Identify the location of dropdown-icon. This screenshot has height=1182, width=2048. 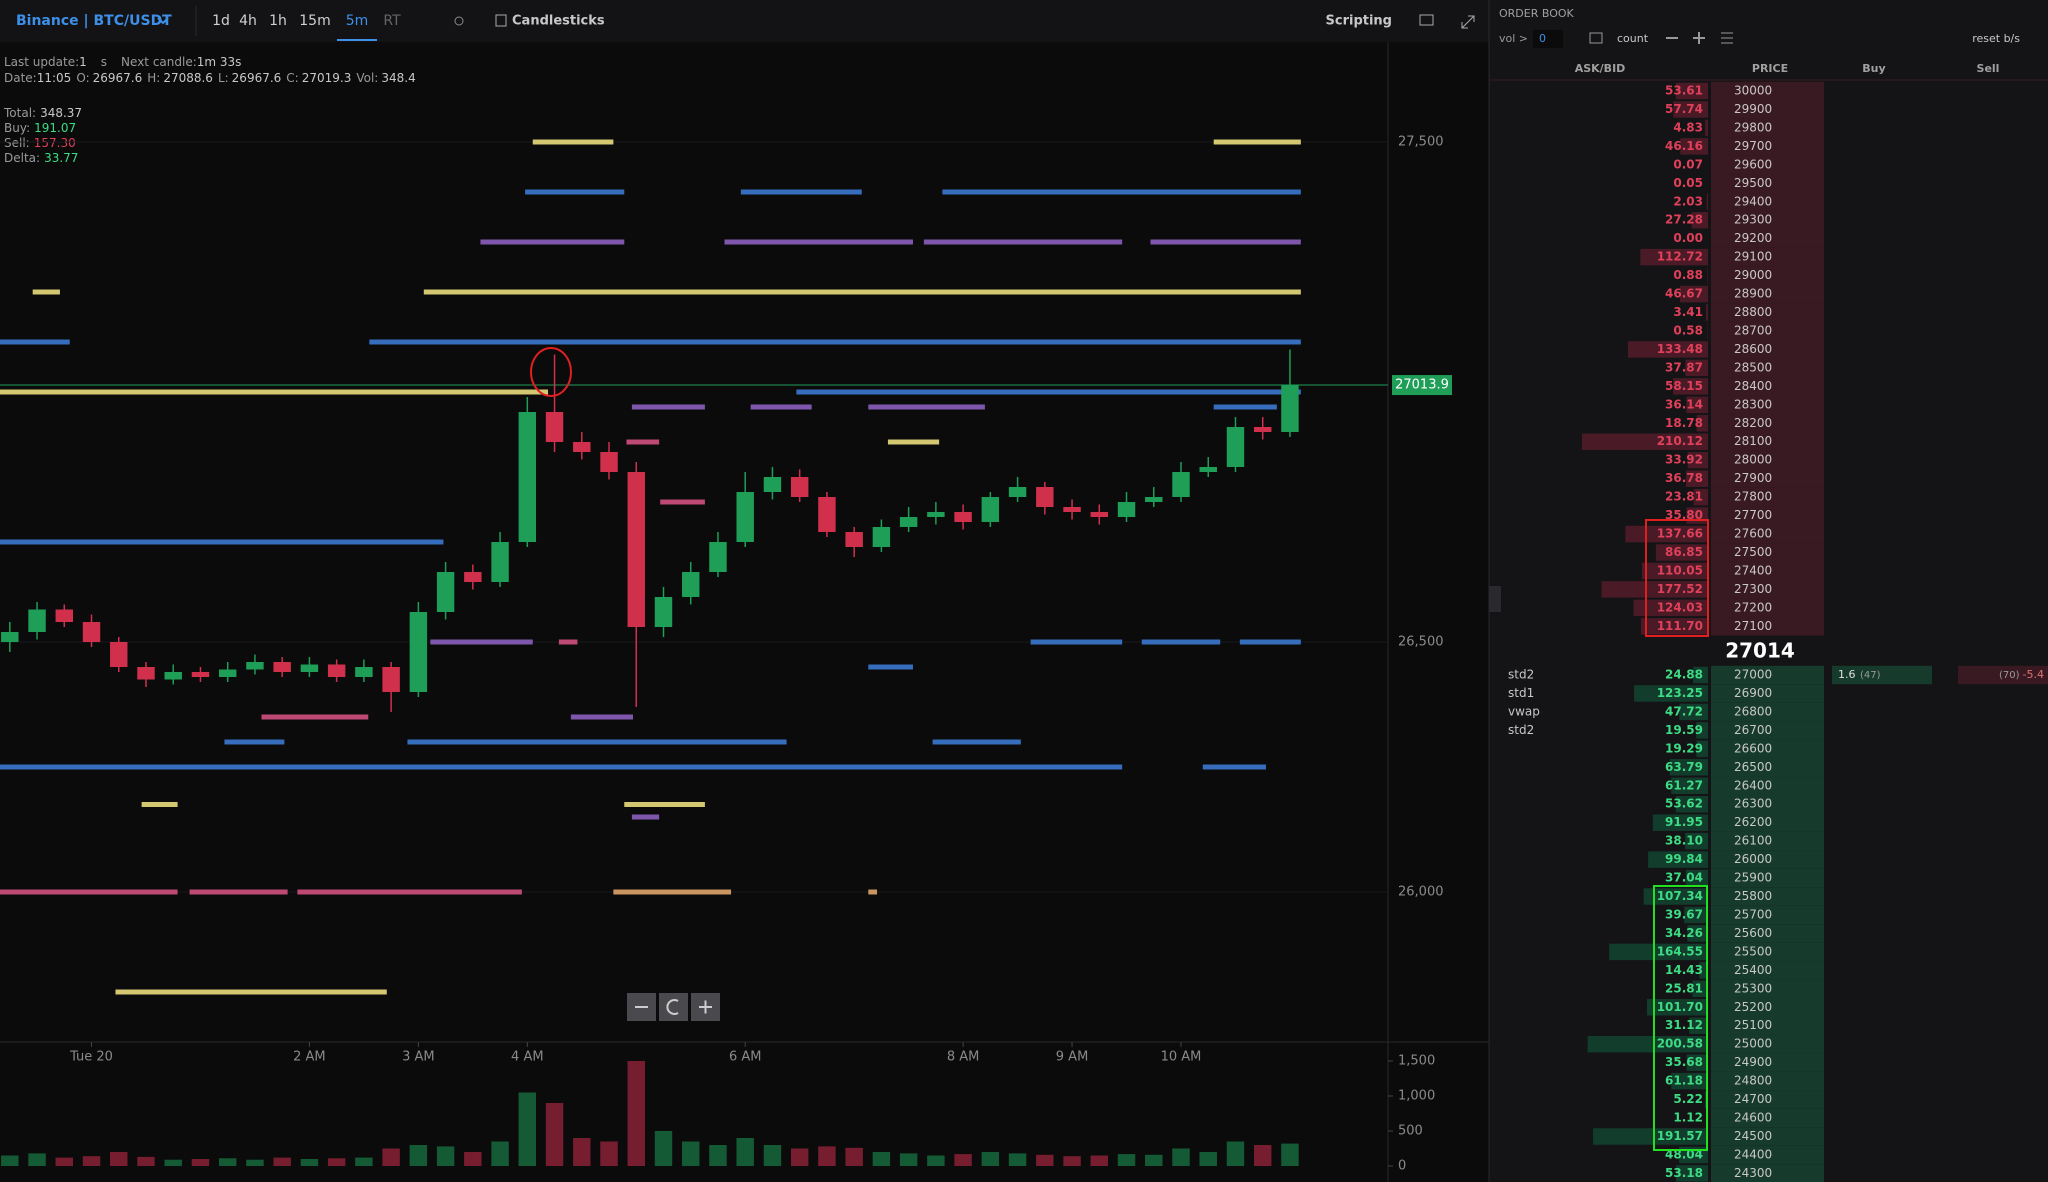
(163, 21).